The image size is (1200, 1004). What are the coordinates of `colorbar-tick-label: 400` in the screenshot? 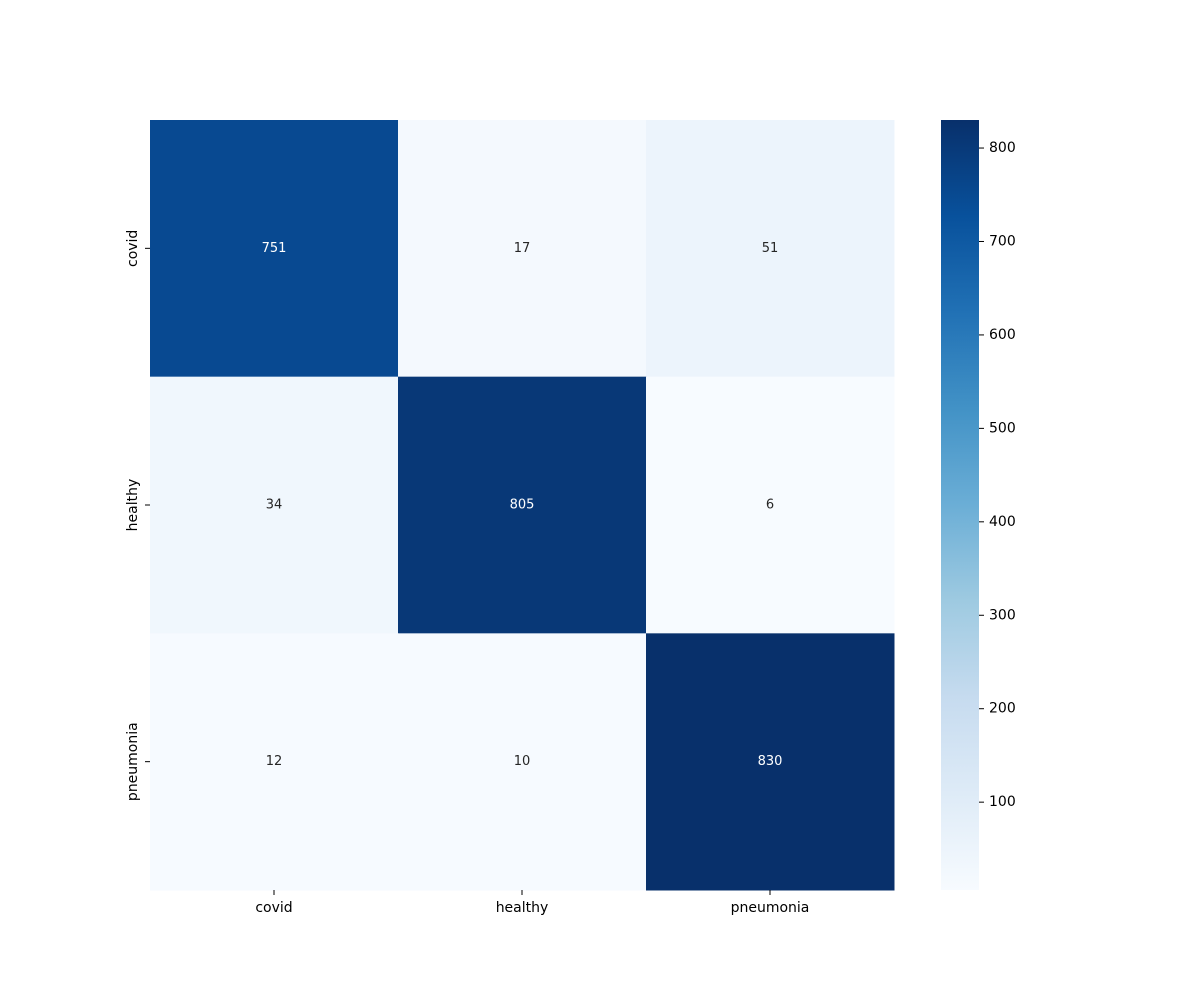 It's located at (1002, 522).